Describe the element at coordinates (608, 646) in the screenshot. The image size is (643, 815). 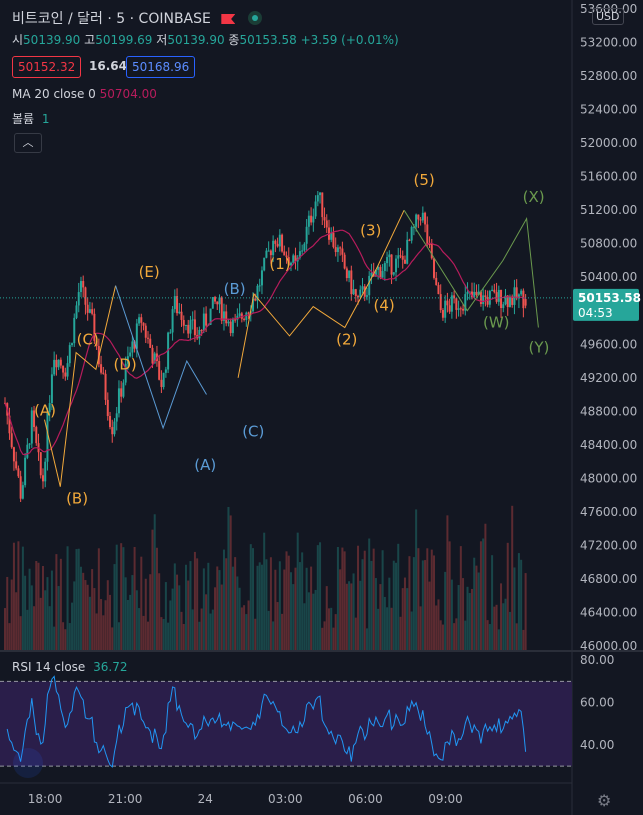
I see `price-tick-label: 46000.00` at that location.